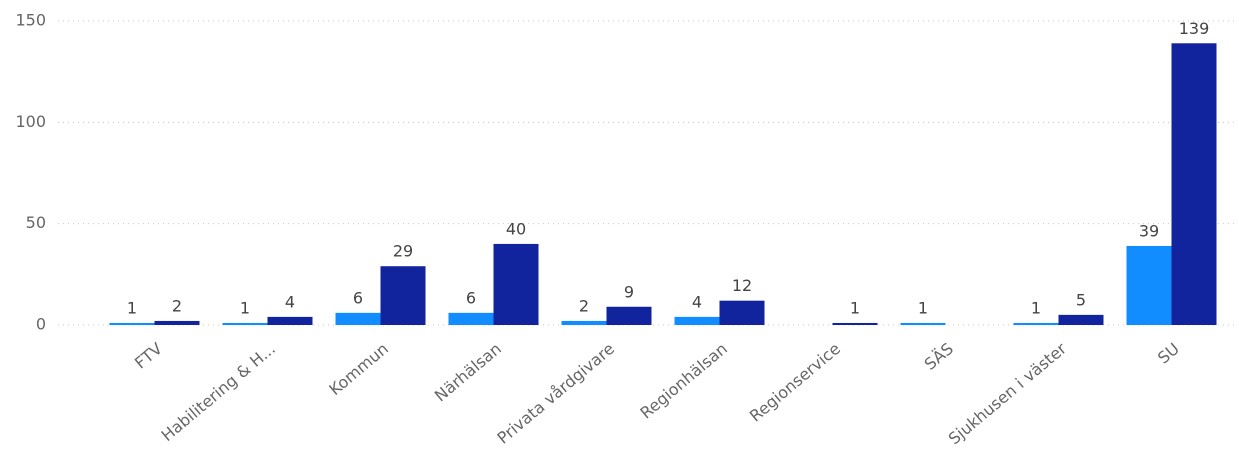  What do you see at coordinates (1194, 28) in the screenshot?
I see `data-label: 139` at bounding box center [1194, 28].